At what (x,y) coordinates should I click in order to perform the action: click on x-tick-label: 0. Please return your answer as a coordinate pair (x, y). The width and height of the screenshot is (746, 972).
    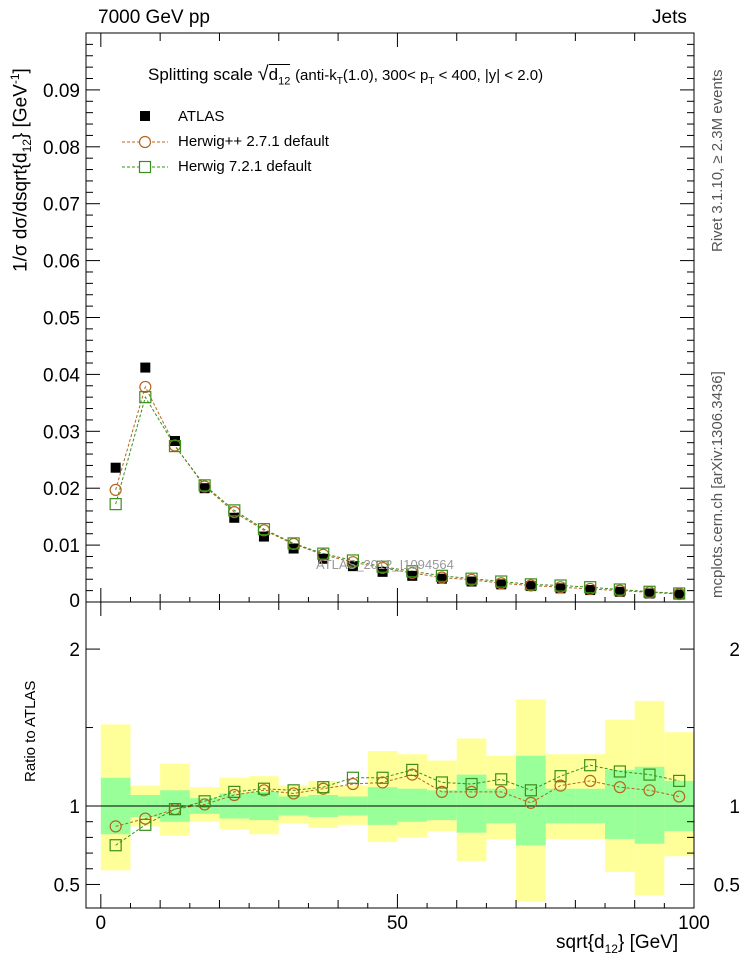
    Looking at the image, I should click on (101, 923).